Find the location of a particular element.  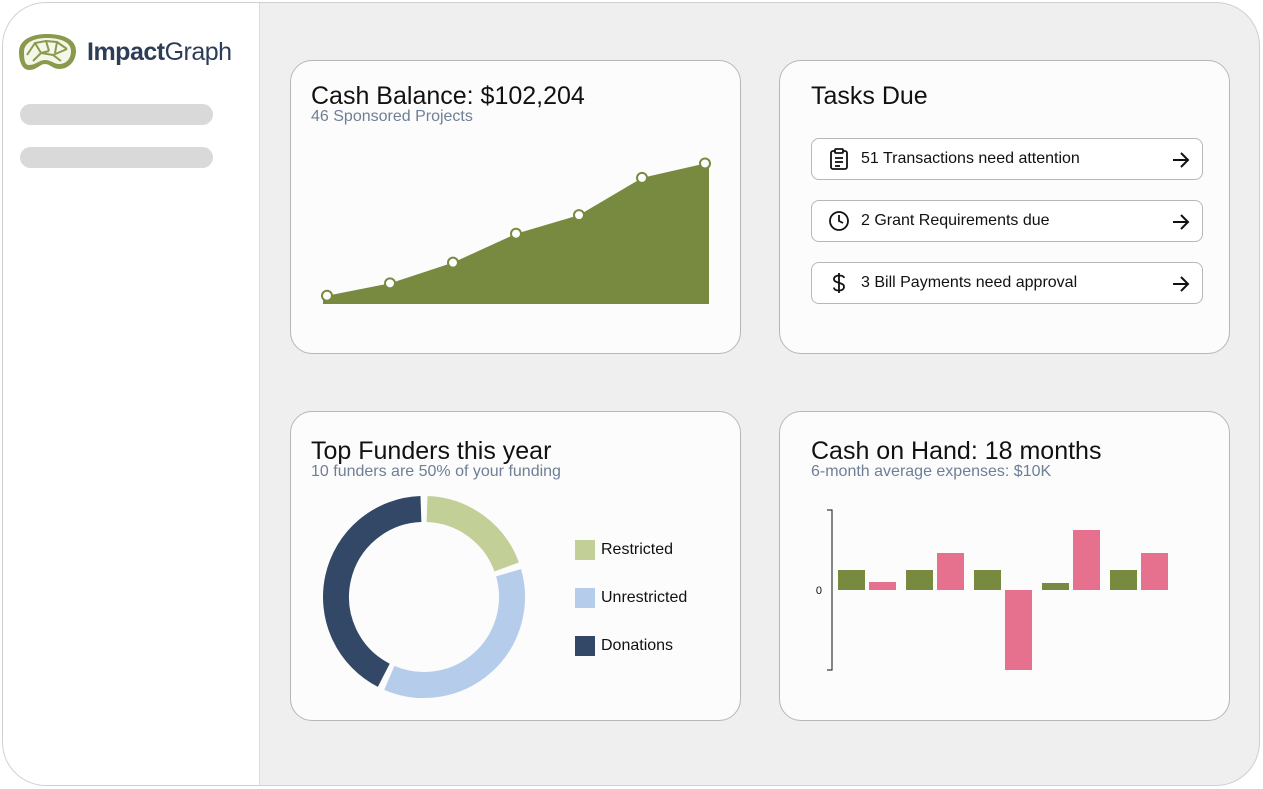

clock-icon is located at coordinates (839, 221).